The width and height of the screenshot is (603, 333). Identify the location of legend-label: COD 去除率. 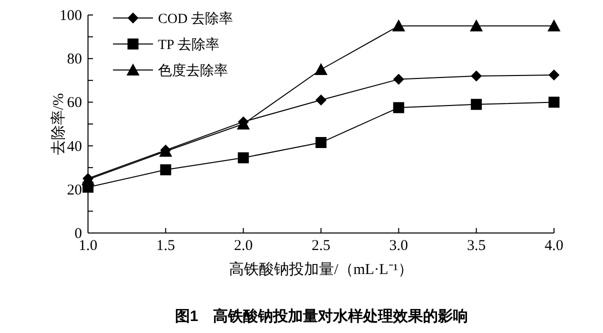
(196, 19).